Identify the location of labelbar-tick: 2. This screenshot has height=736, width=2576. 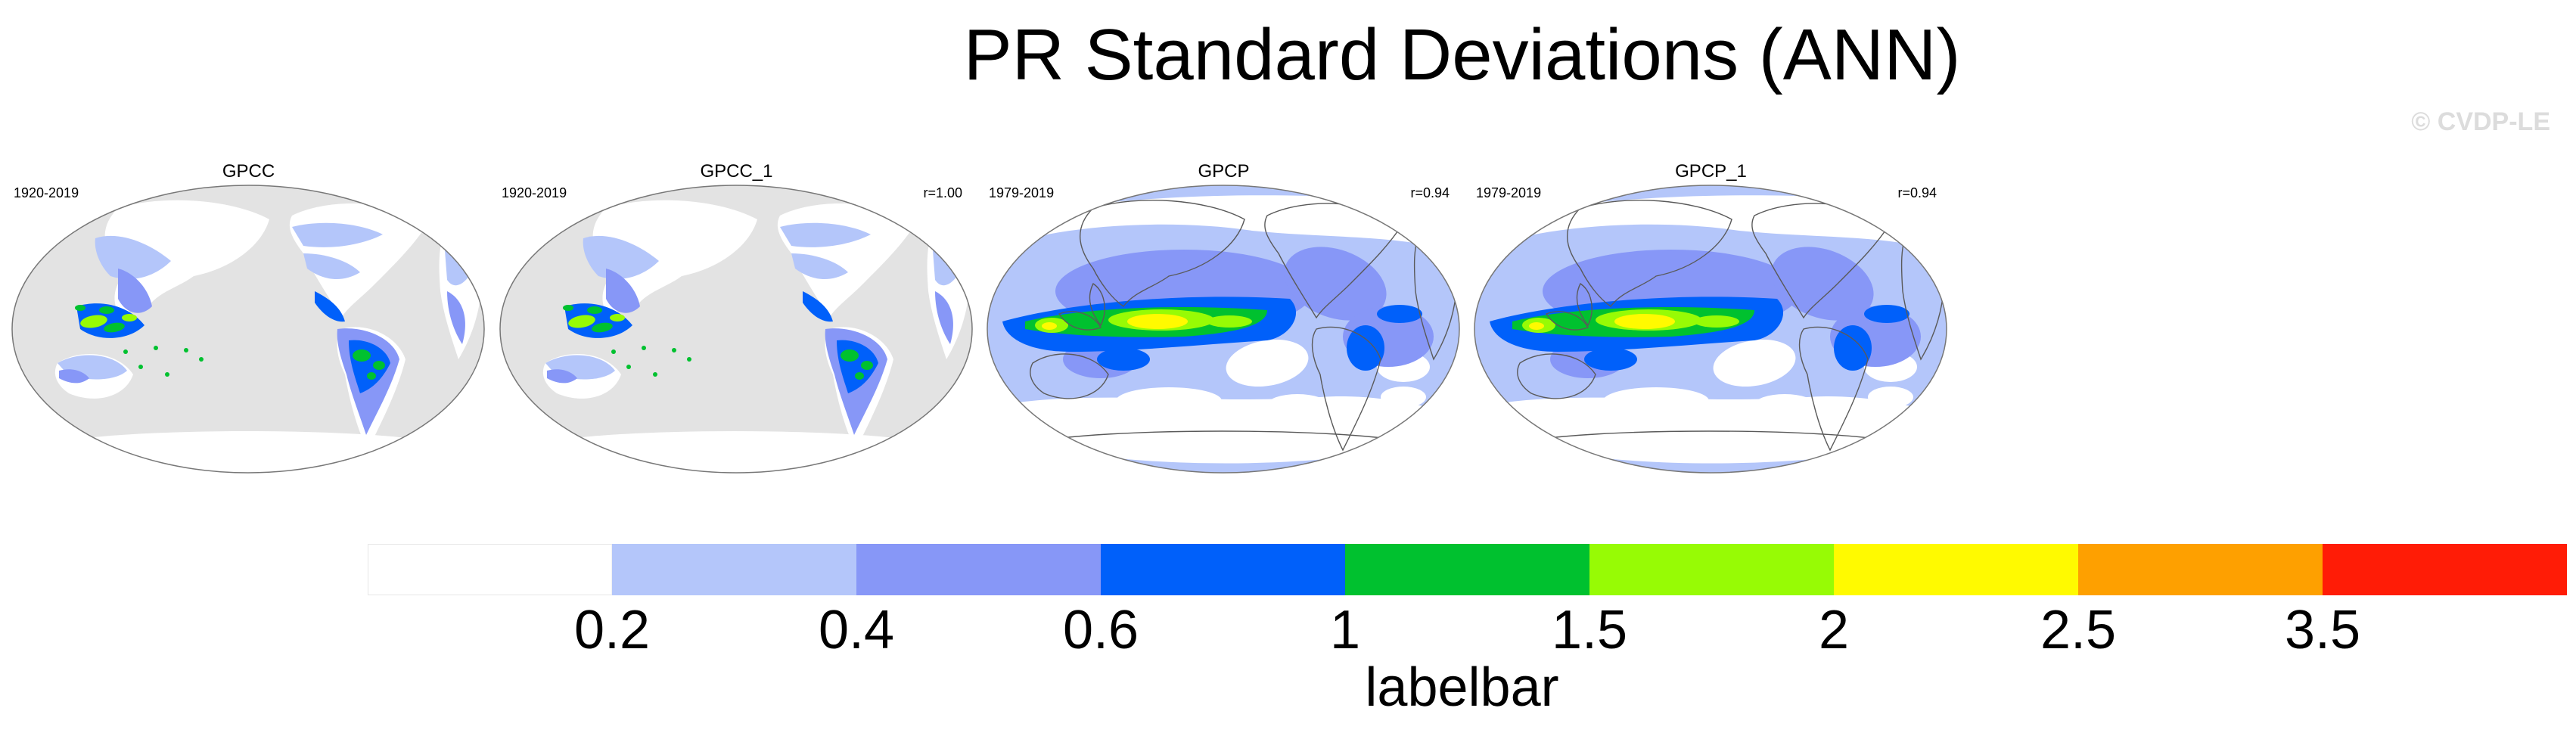
(1834, 630).